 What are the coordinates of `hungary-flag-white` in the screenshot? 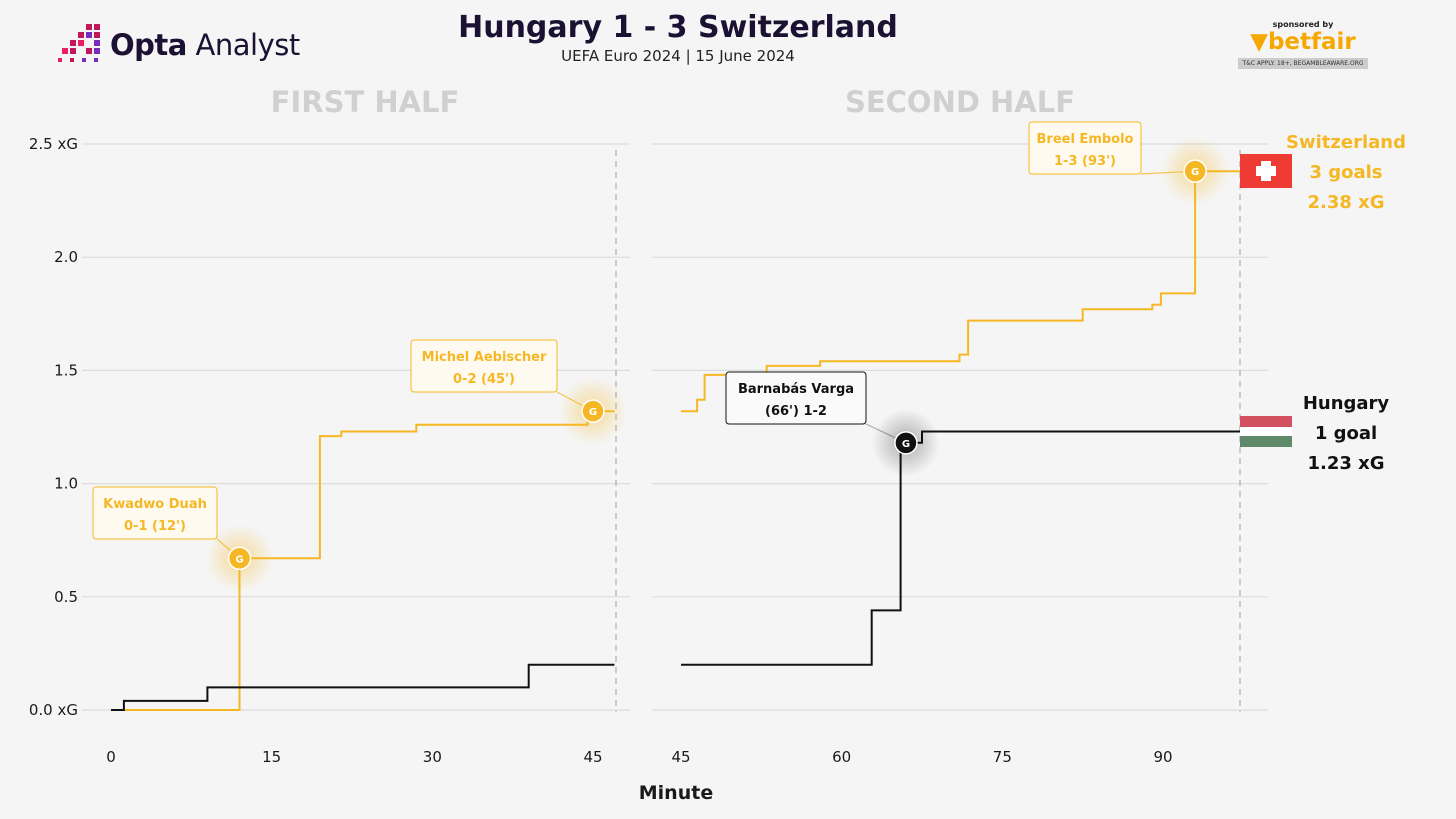 It's located at (1266, 431).